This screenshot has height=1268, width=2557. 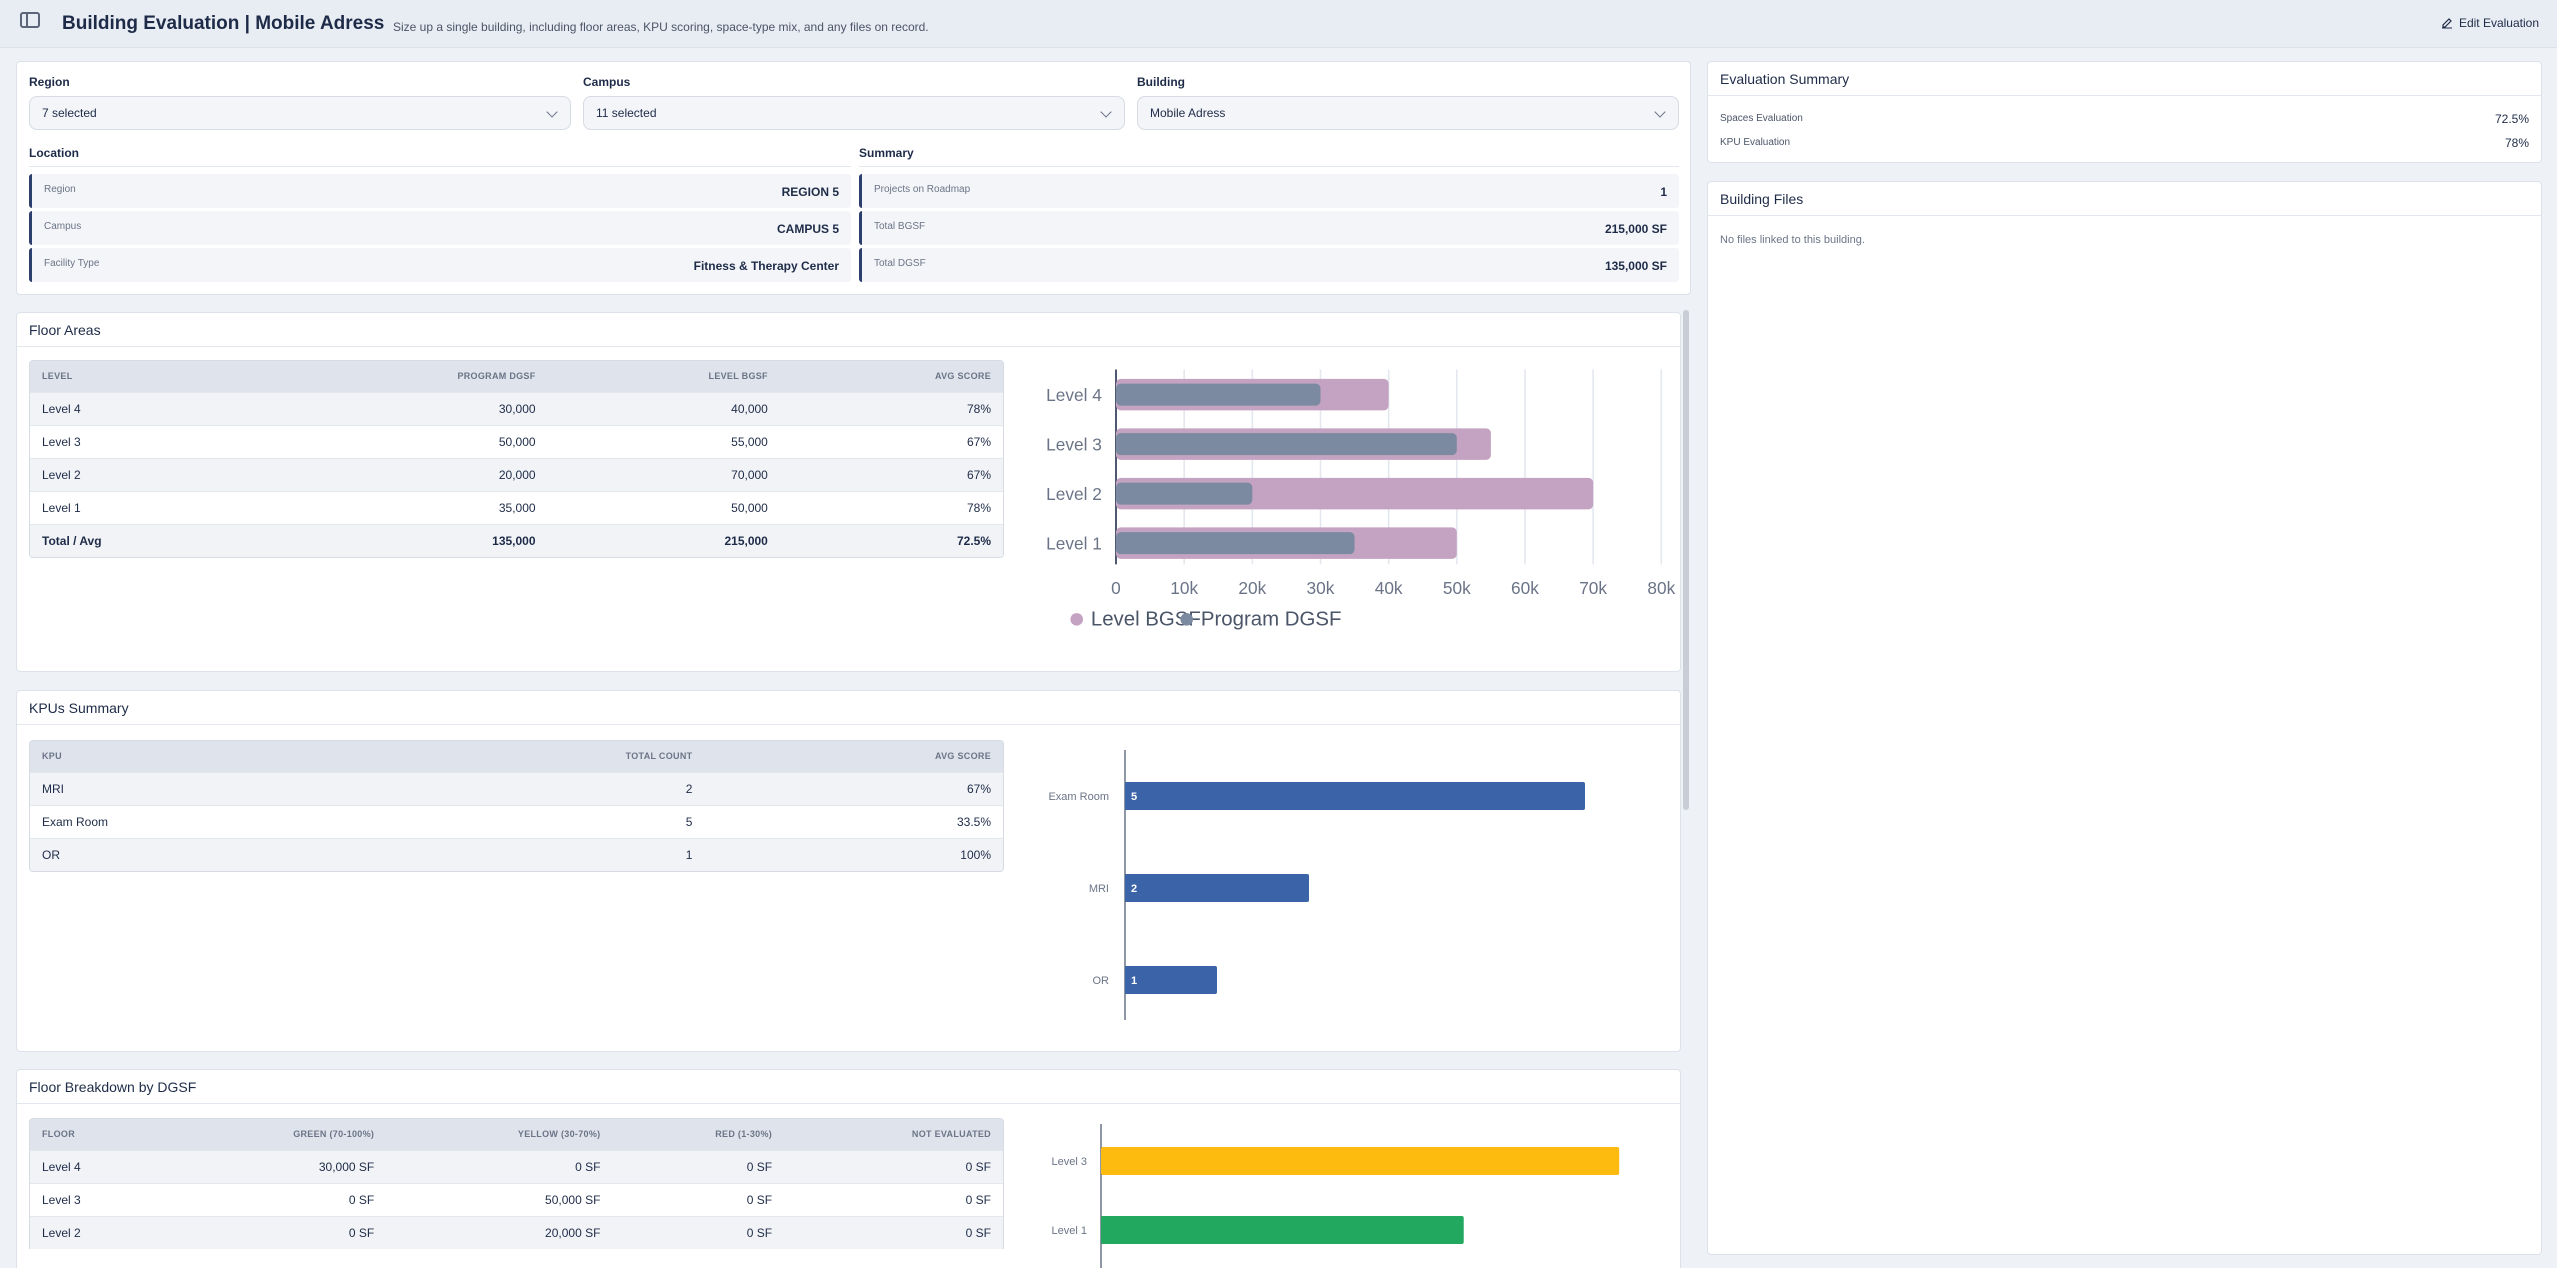 What do you see at coordinates (1593, 588) in the screenshot?
I see `x-tick-label: 70k` at bounding box center [1593, 588].